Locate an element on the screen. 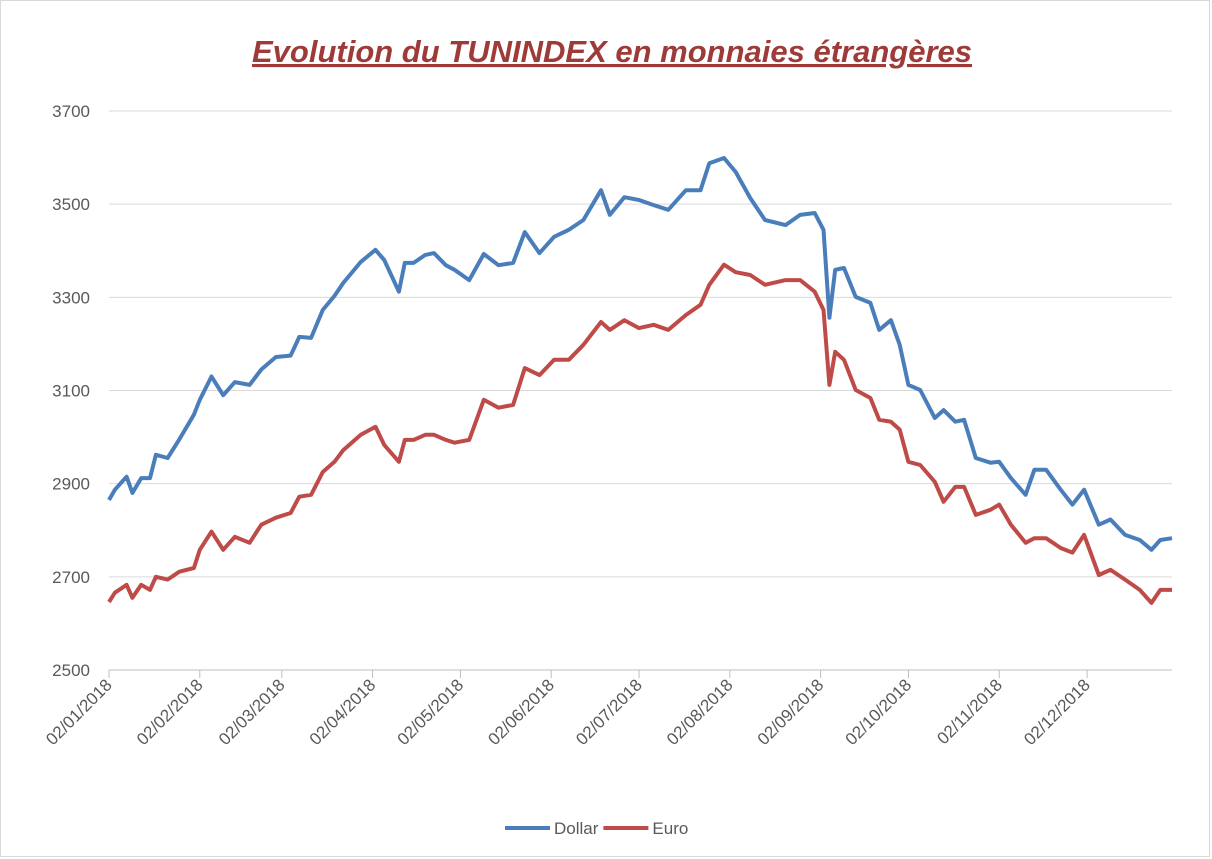 This screenshot has height=859, width=1212. legend-label: Dollar is located at coordinates (576, 828).